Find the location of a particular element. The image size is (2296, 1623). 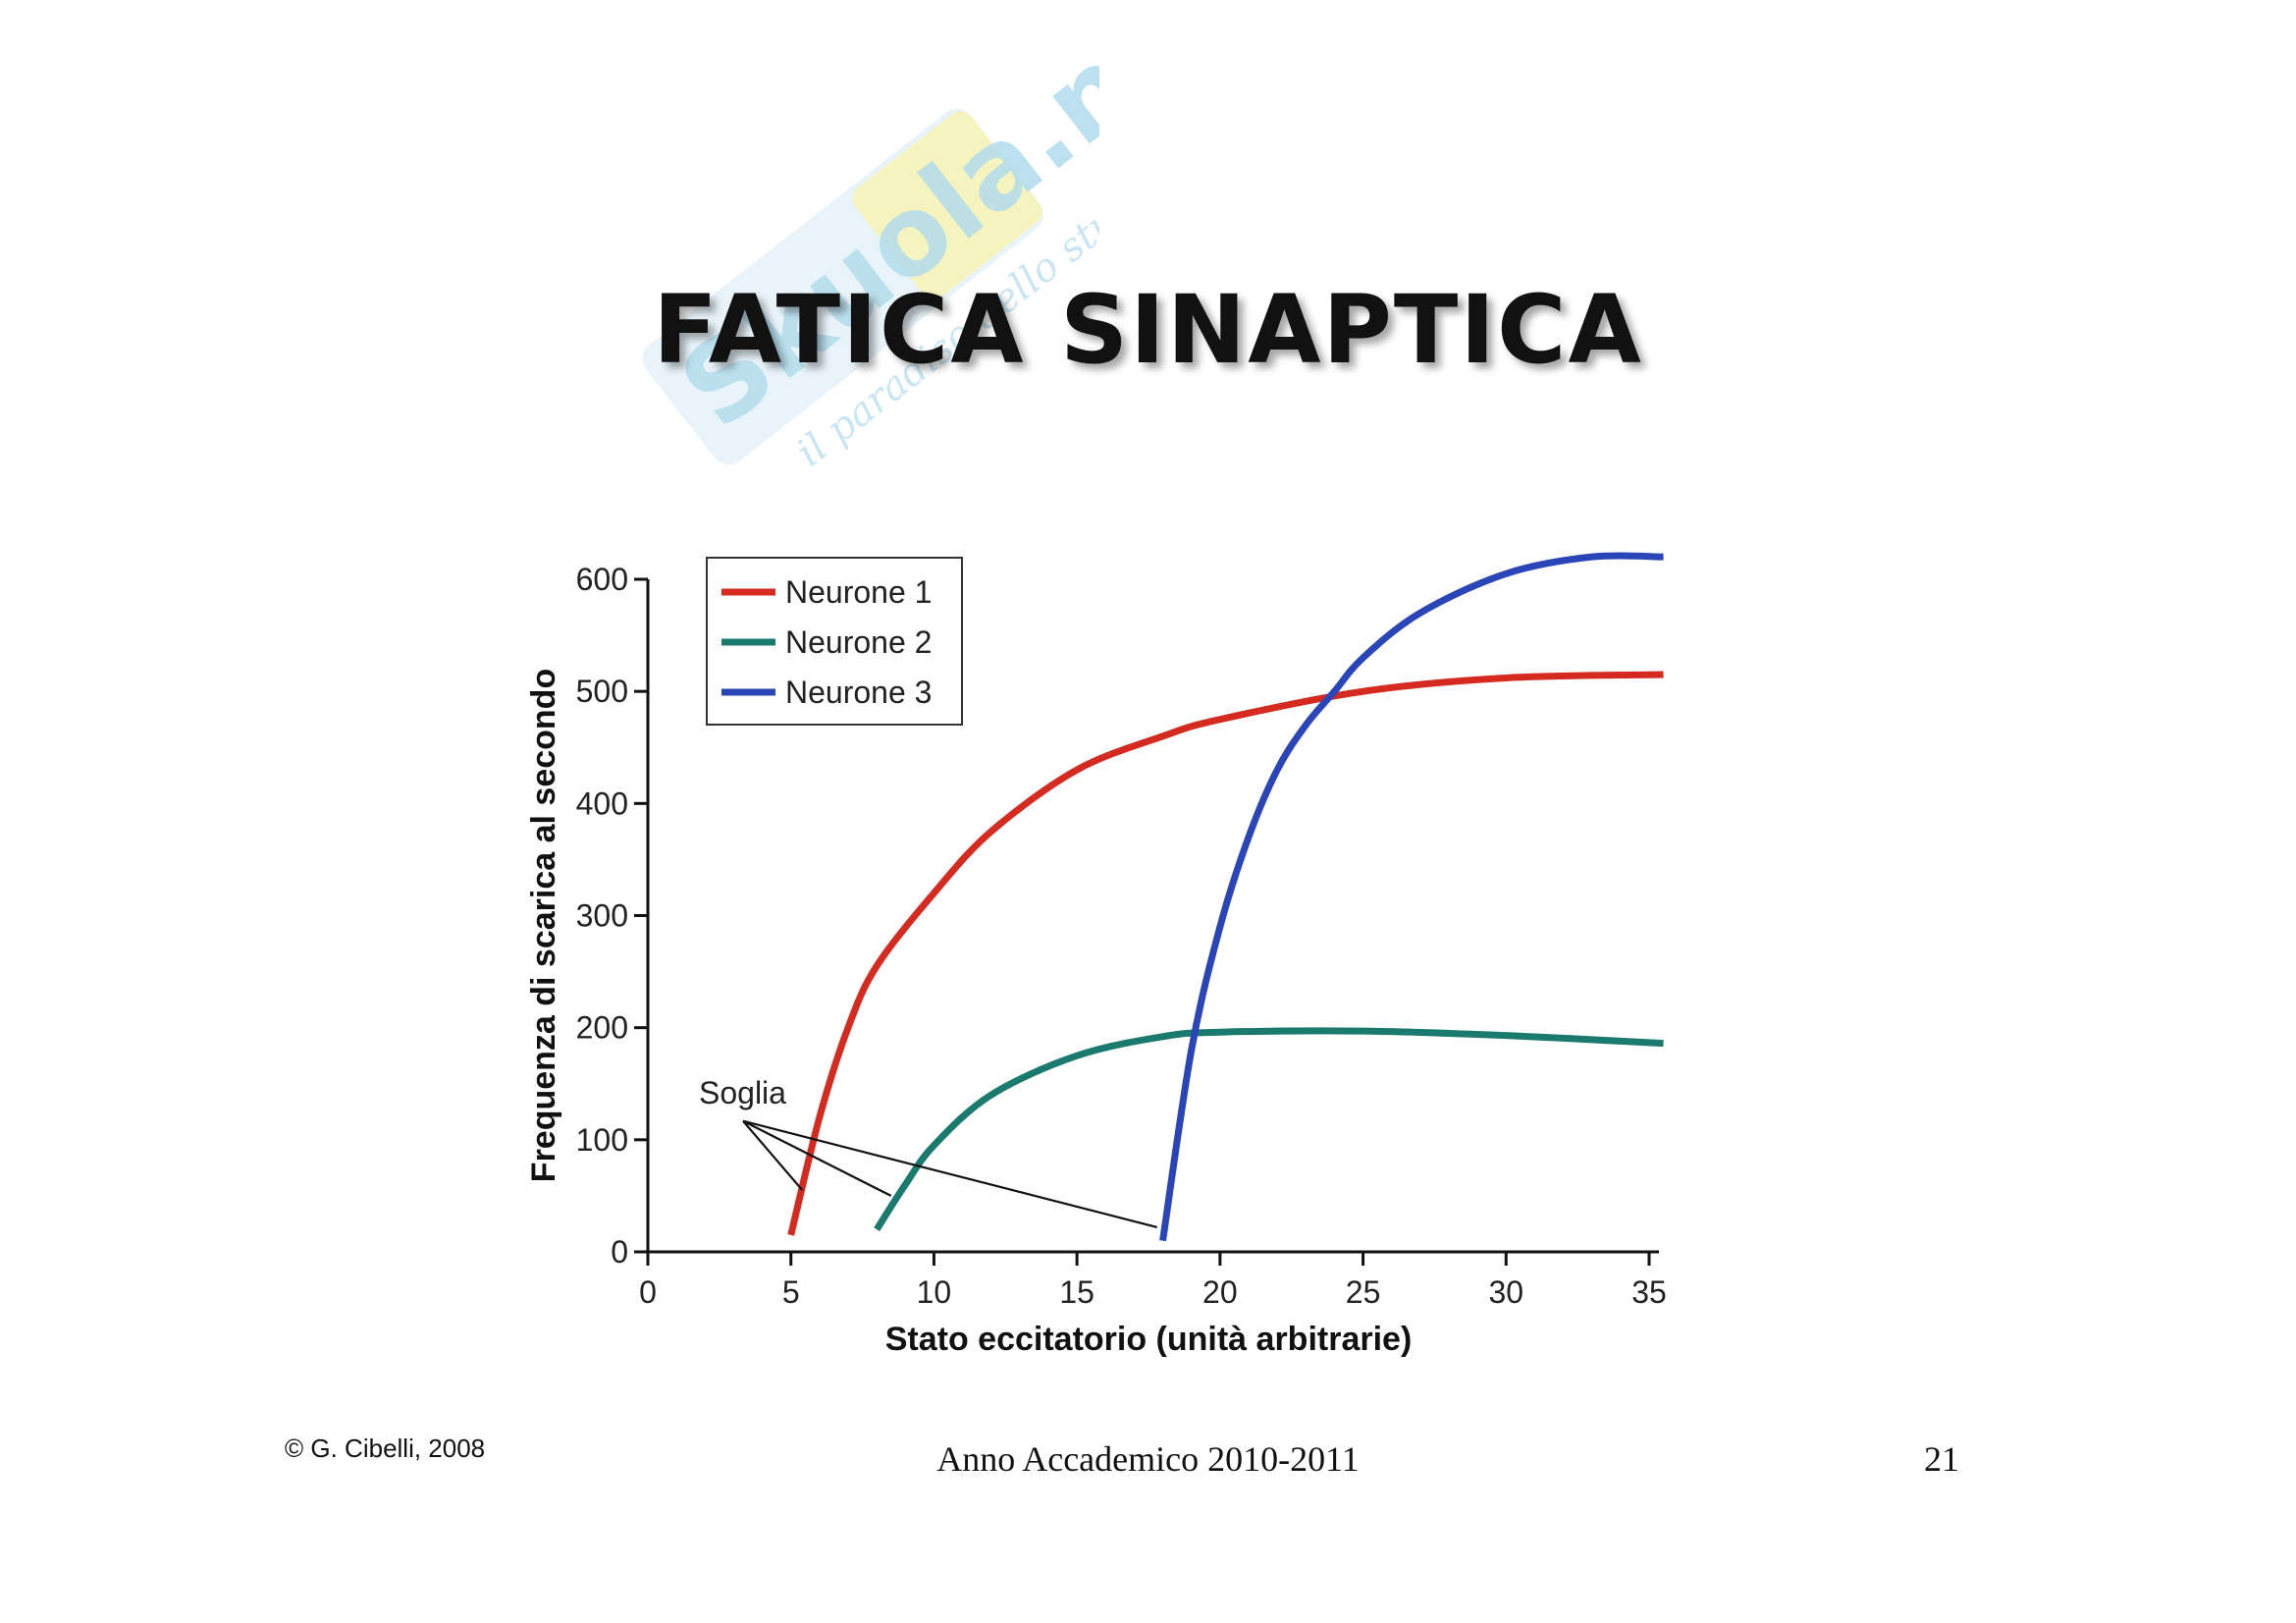

x-tick-label: 0 is located at coordinates (648, 1292).